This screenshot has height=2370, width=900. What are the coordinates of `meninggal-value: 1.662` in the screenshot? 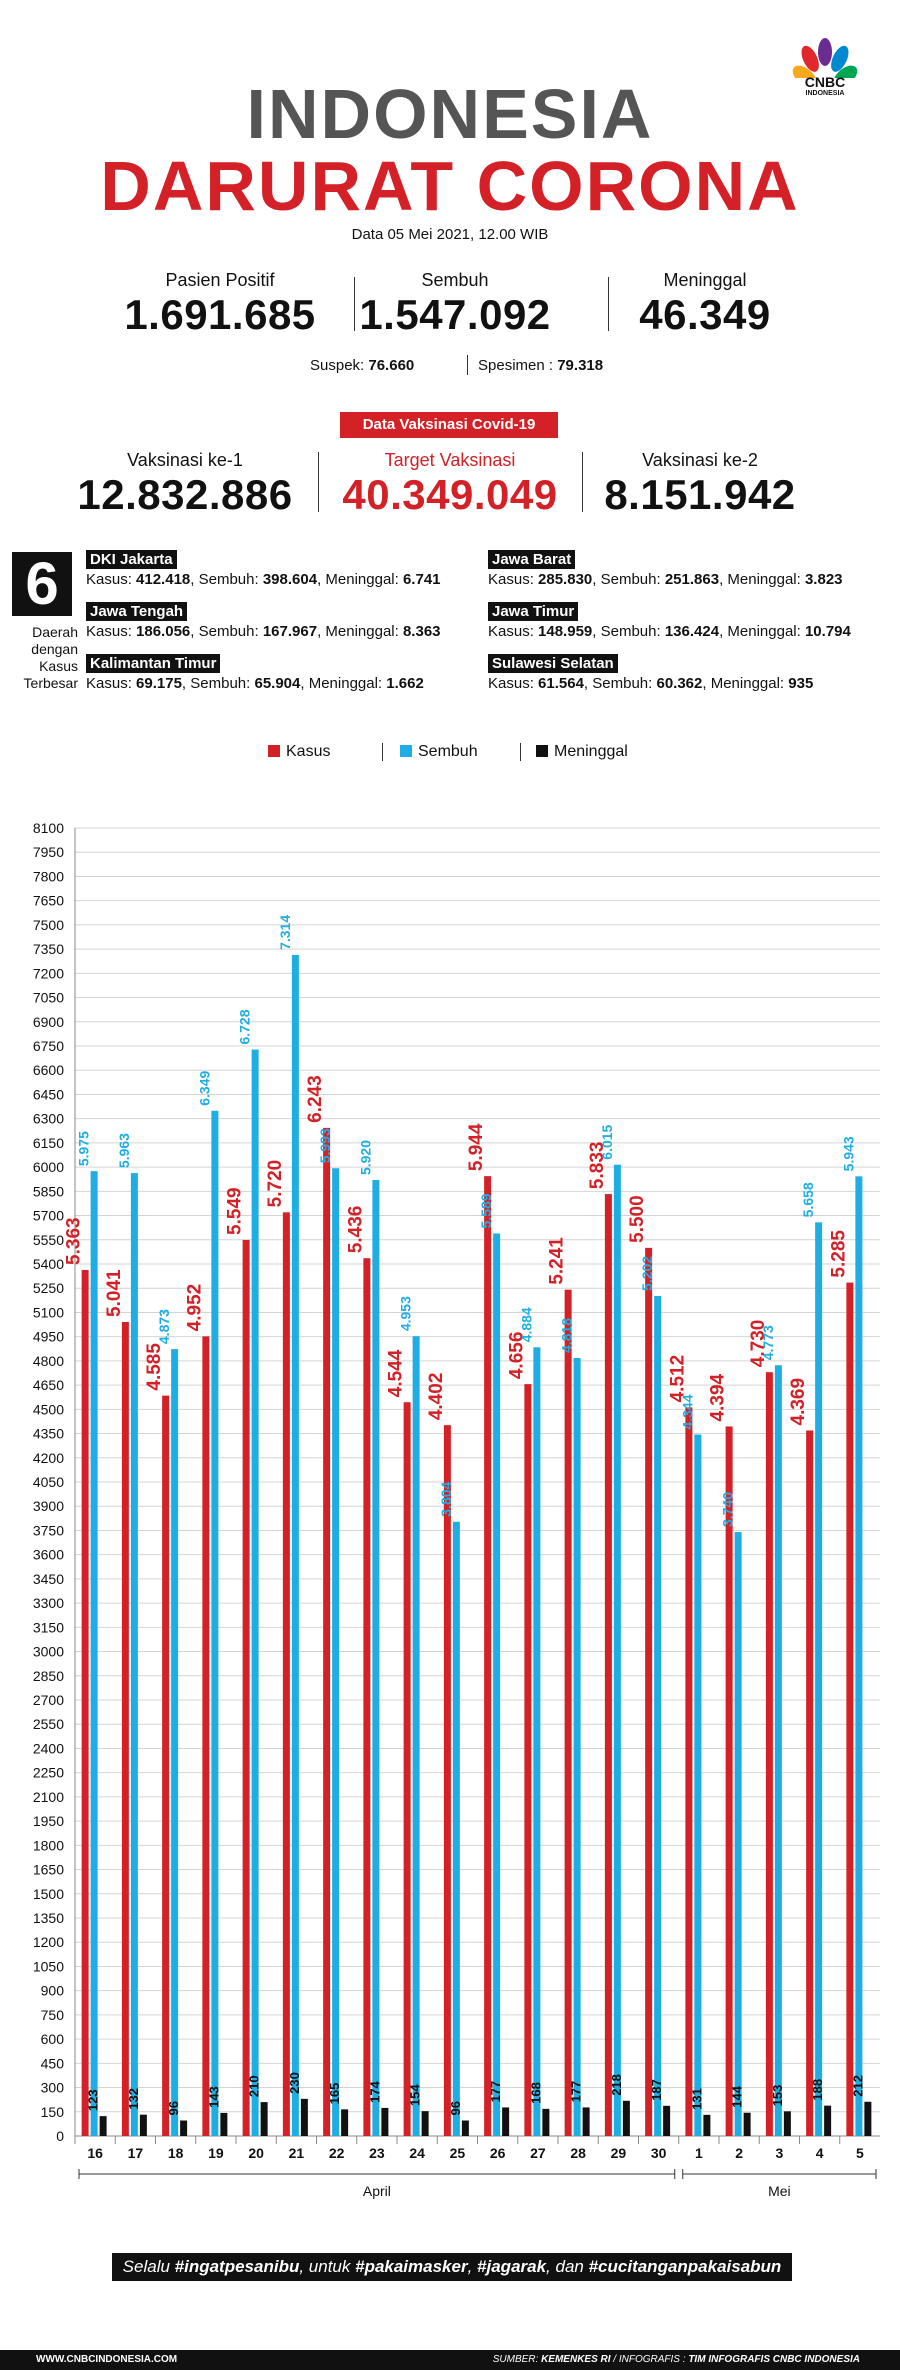 It's located at (405, 683).